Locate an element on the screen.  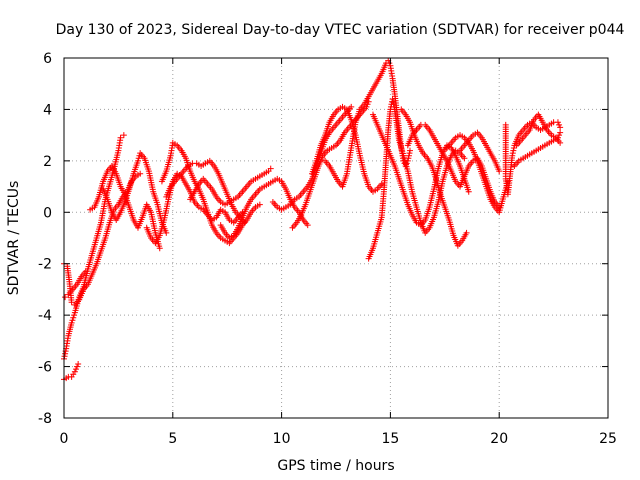
x-tick-label: 20 is located at coordinates (499, 439).